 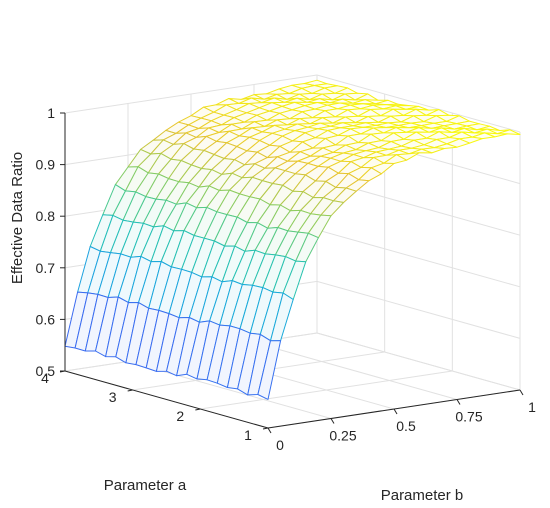 I want to click on x-tick-label-4: 1, so click(x=532, y=407).